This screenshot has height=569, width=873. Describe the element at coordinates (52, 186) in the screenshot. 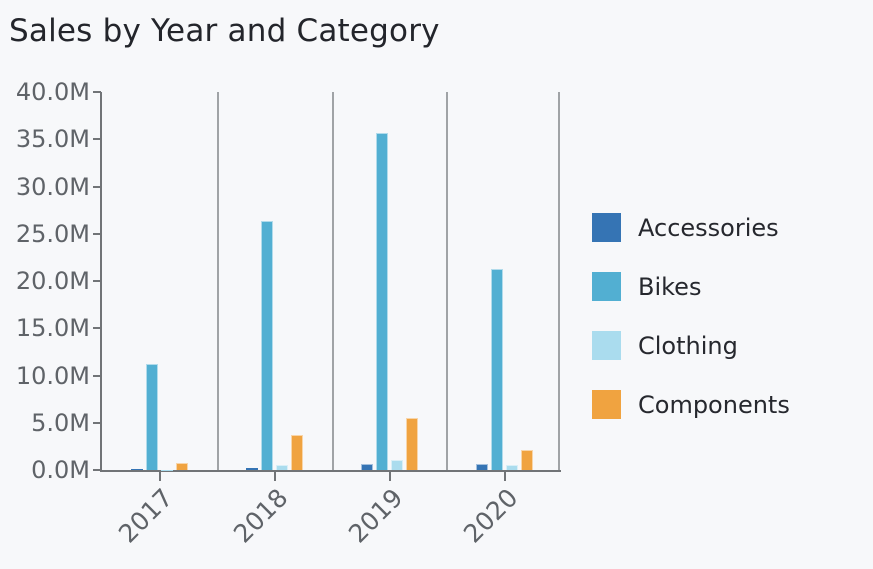

I see `y-axis-tick-label: 30.0M` at that location.